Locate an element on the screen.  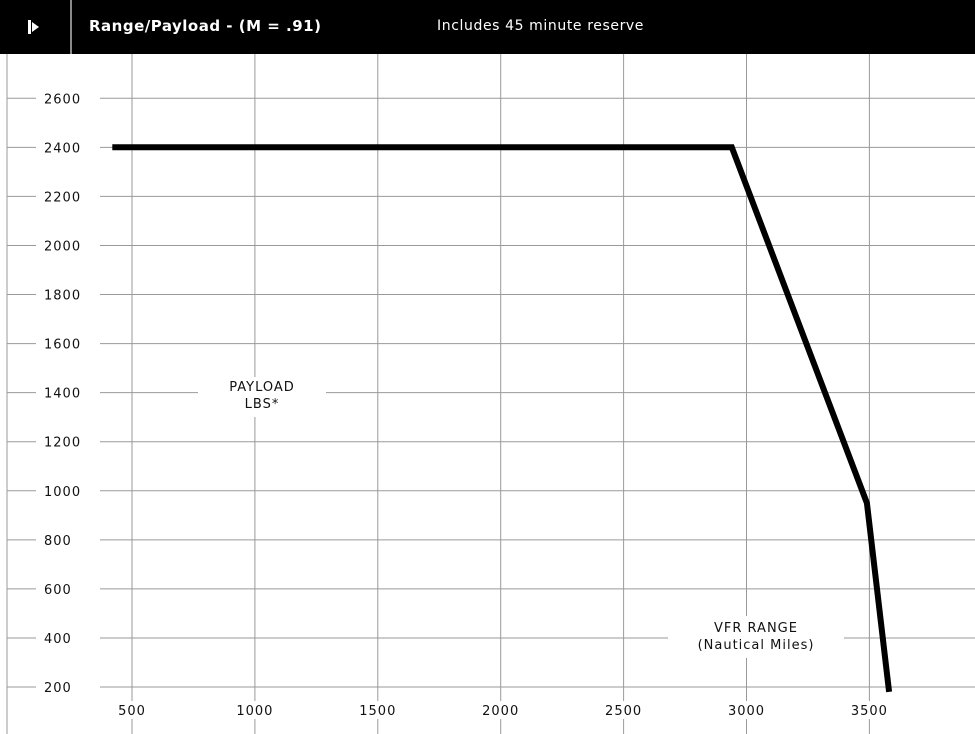
y-tick-label: 2200 is located at coordinates (62, 197).